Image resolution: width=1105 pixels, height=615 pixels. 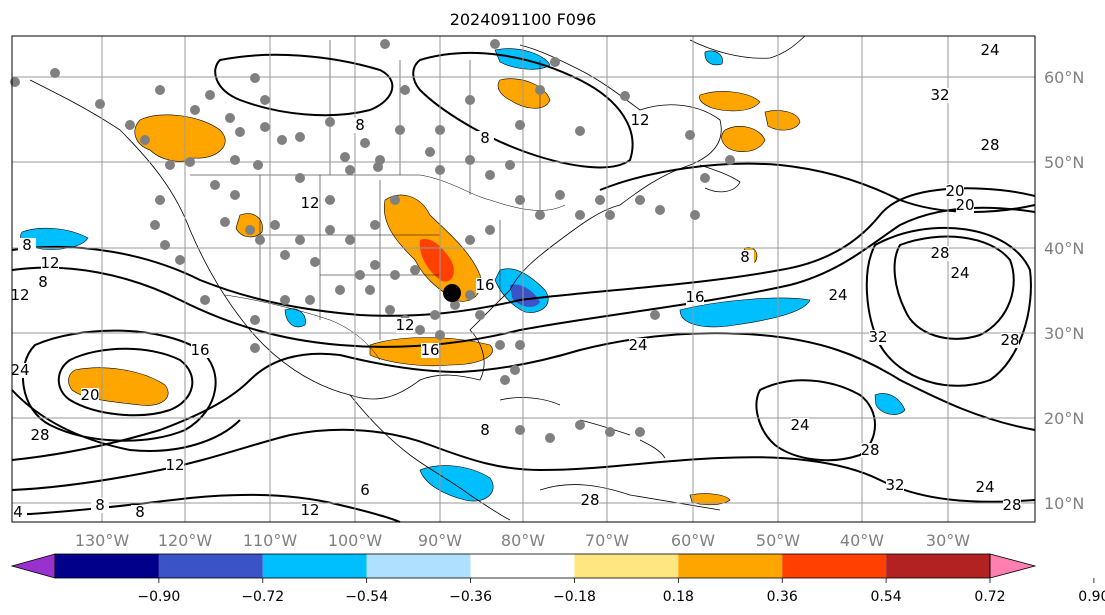 I want to click on lon-tick-label: 50°W, so click(x=778, y=540).